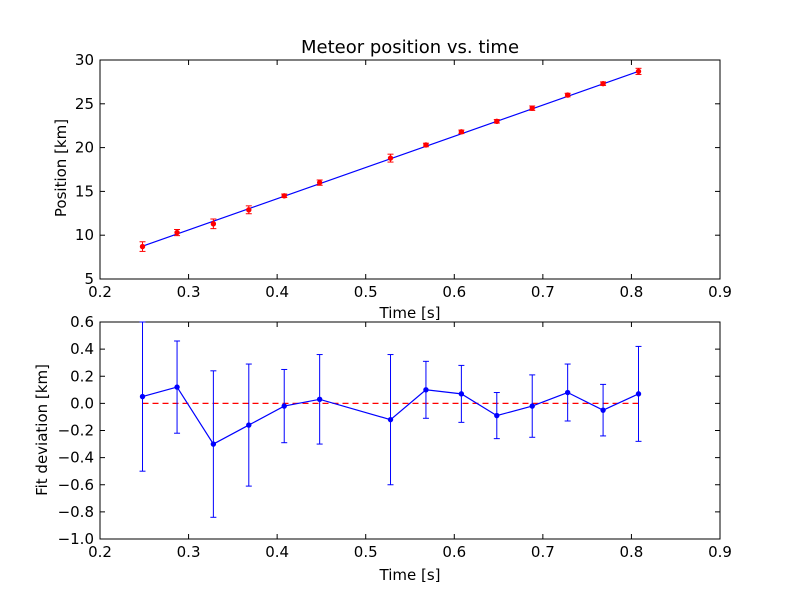 This screenshot has height=600, width=800. I want to click on bottom-y-tick-label: −0.4, so click(76, 458).